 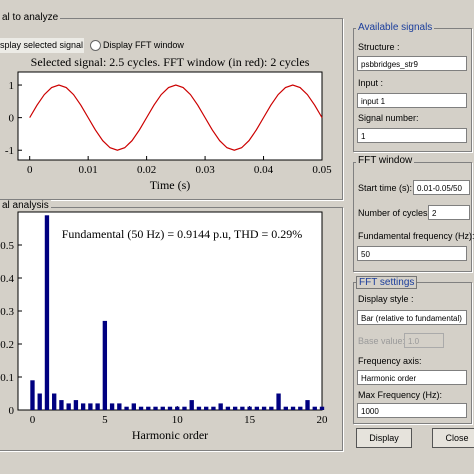 What do you see at coordinates (412, 317) in the screenshot?
I see `dropdown: Bar (relative to fundamental)` at bounding box center [412, 317].